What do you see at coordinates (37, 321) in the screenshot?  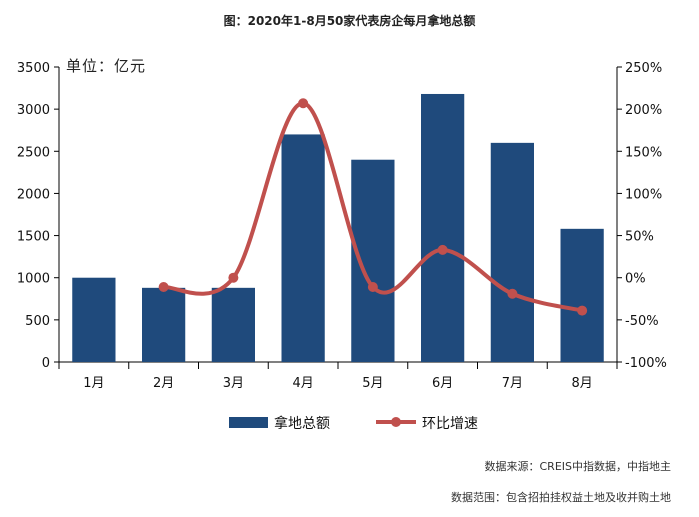 I see `y-tick-label-left: 500` at bounding box center [37, 321].